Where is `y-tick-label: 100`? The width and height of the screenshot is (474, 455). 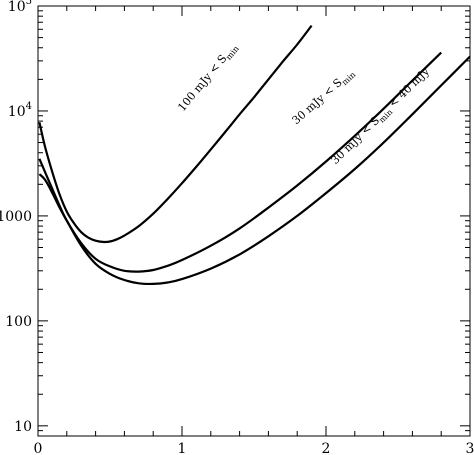
y-tick-label: 100 is located at coordinates (18, 322).